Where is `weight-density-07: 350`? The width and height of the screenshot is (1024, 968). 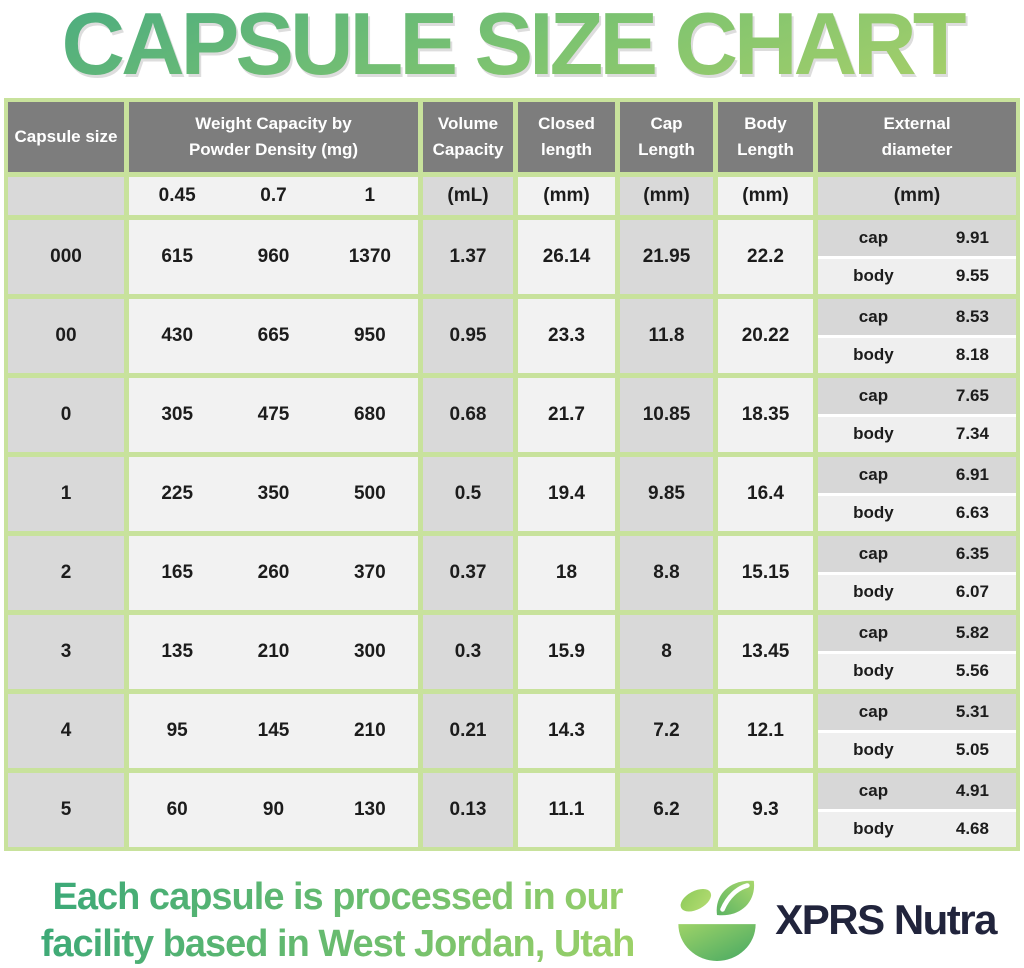 weight-density-07: 350 is located at coordinates (273, 493).